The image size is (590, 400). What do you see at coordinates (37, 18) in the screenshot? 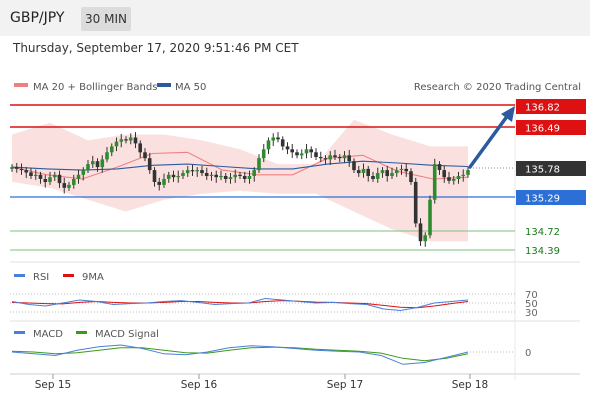
I see `symbol-label: GBP/JPY` at bounding box center [37, 18].